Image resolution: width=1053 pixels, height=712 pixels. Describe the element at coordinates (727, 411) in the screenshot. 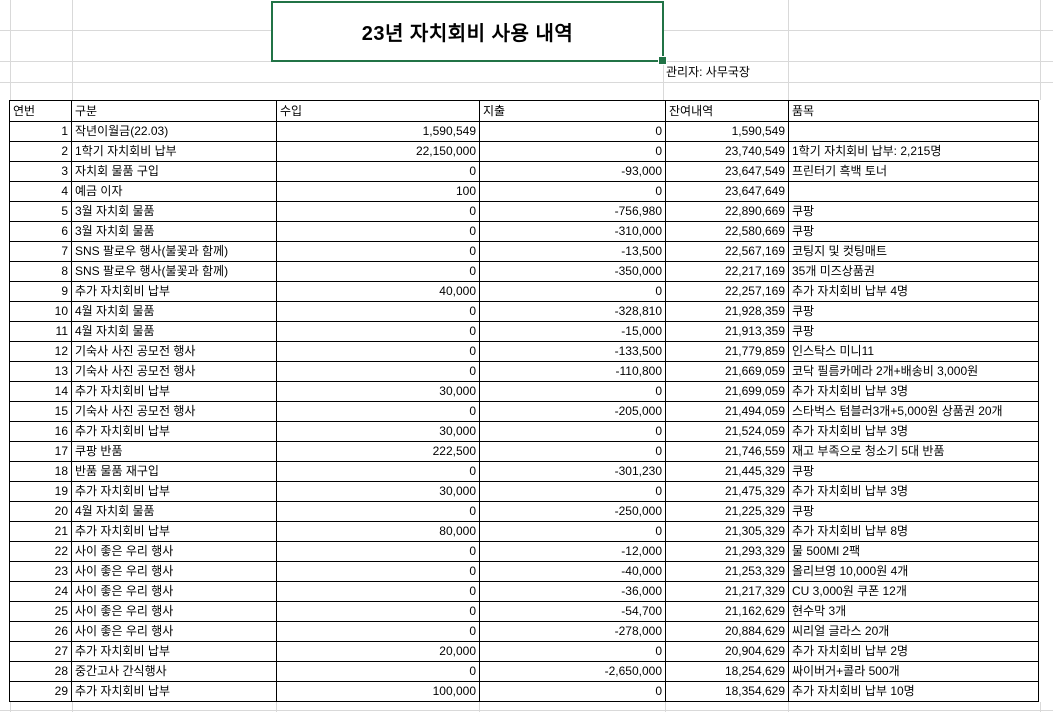

I see `cell-balance: 21,494,059` at that location.